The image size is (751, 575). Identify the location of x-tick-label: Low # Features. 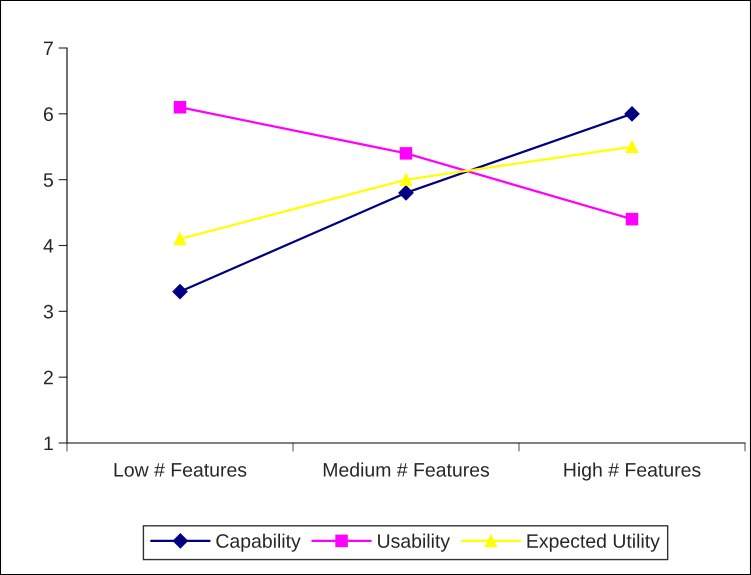
(180, 470).